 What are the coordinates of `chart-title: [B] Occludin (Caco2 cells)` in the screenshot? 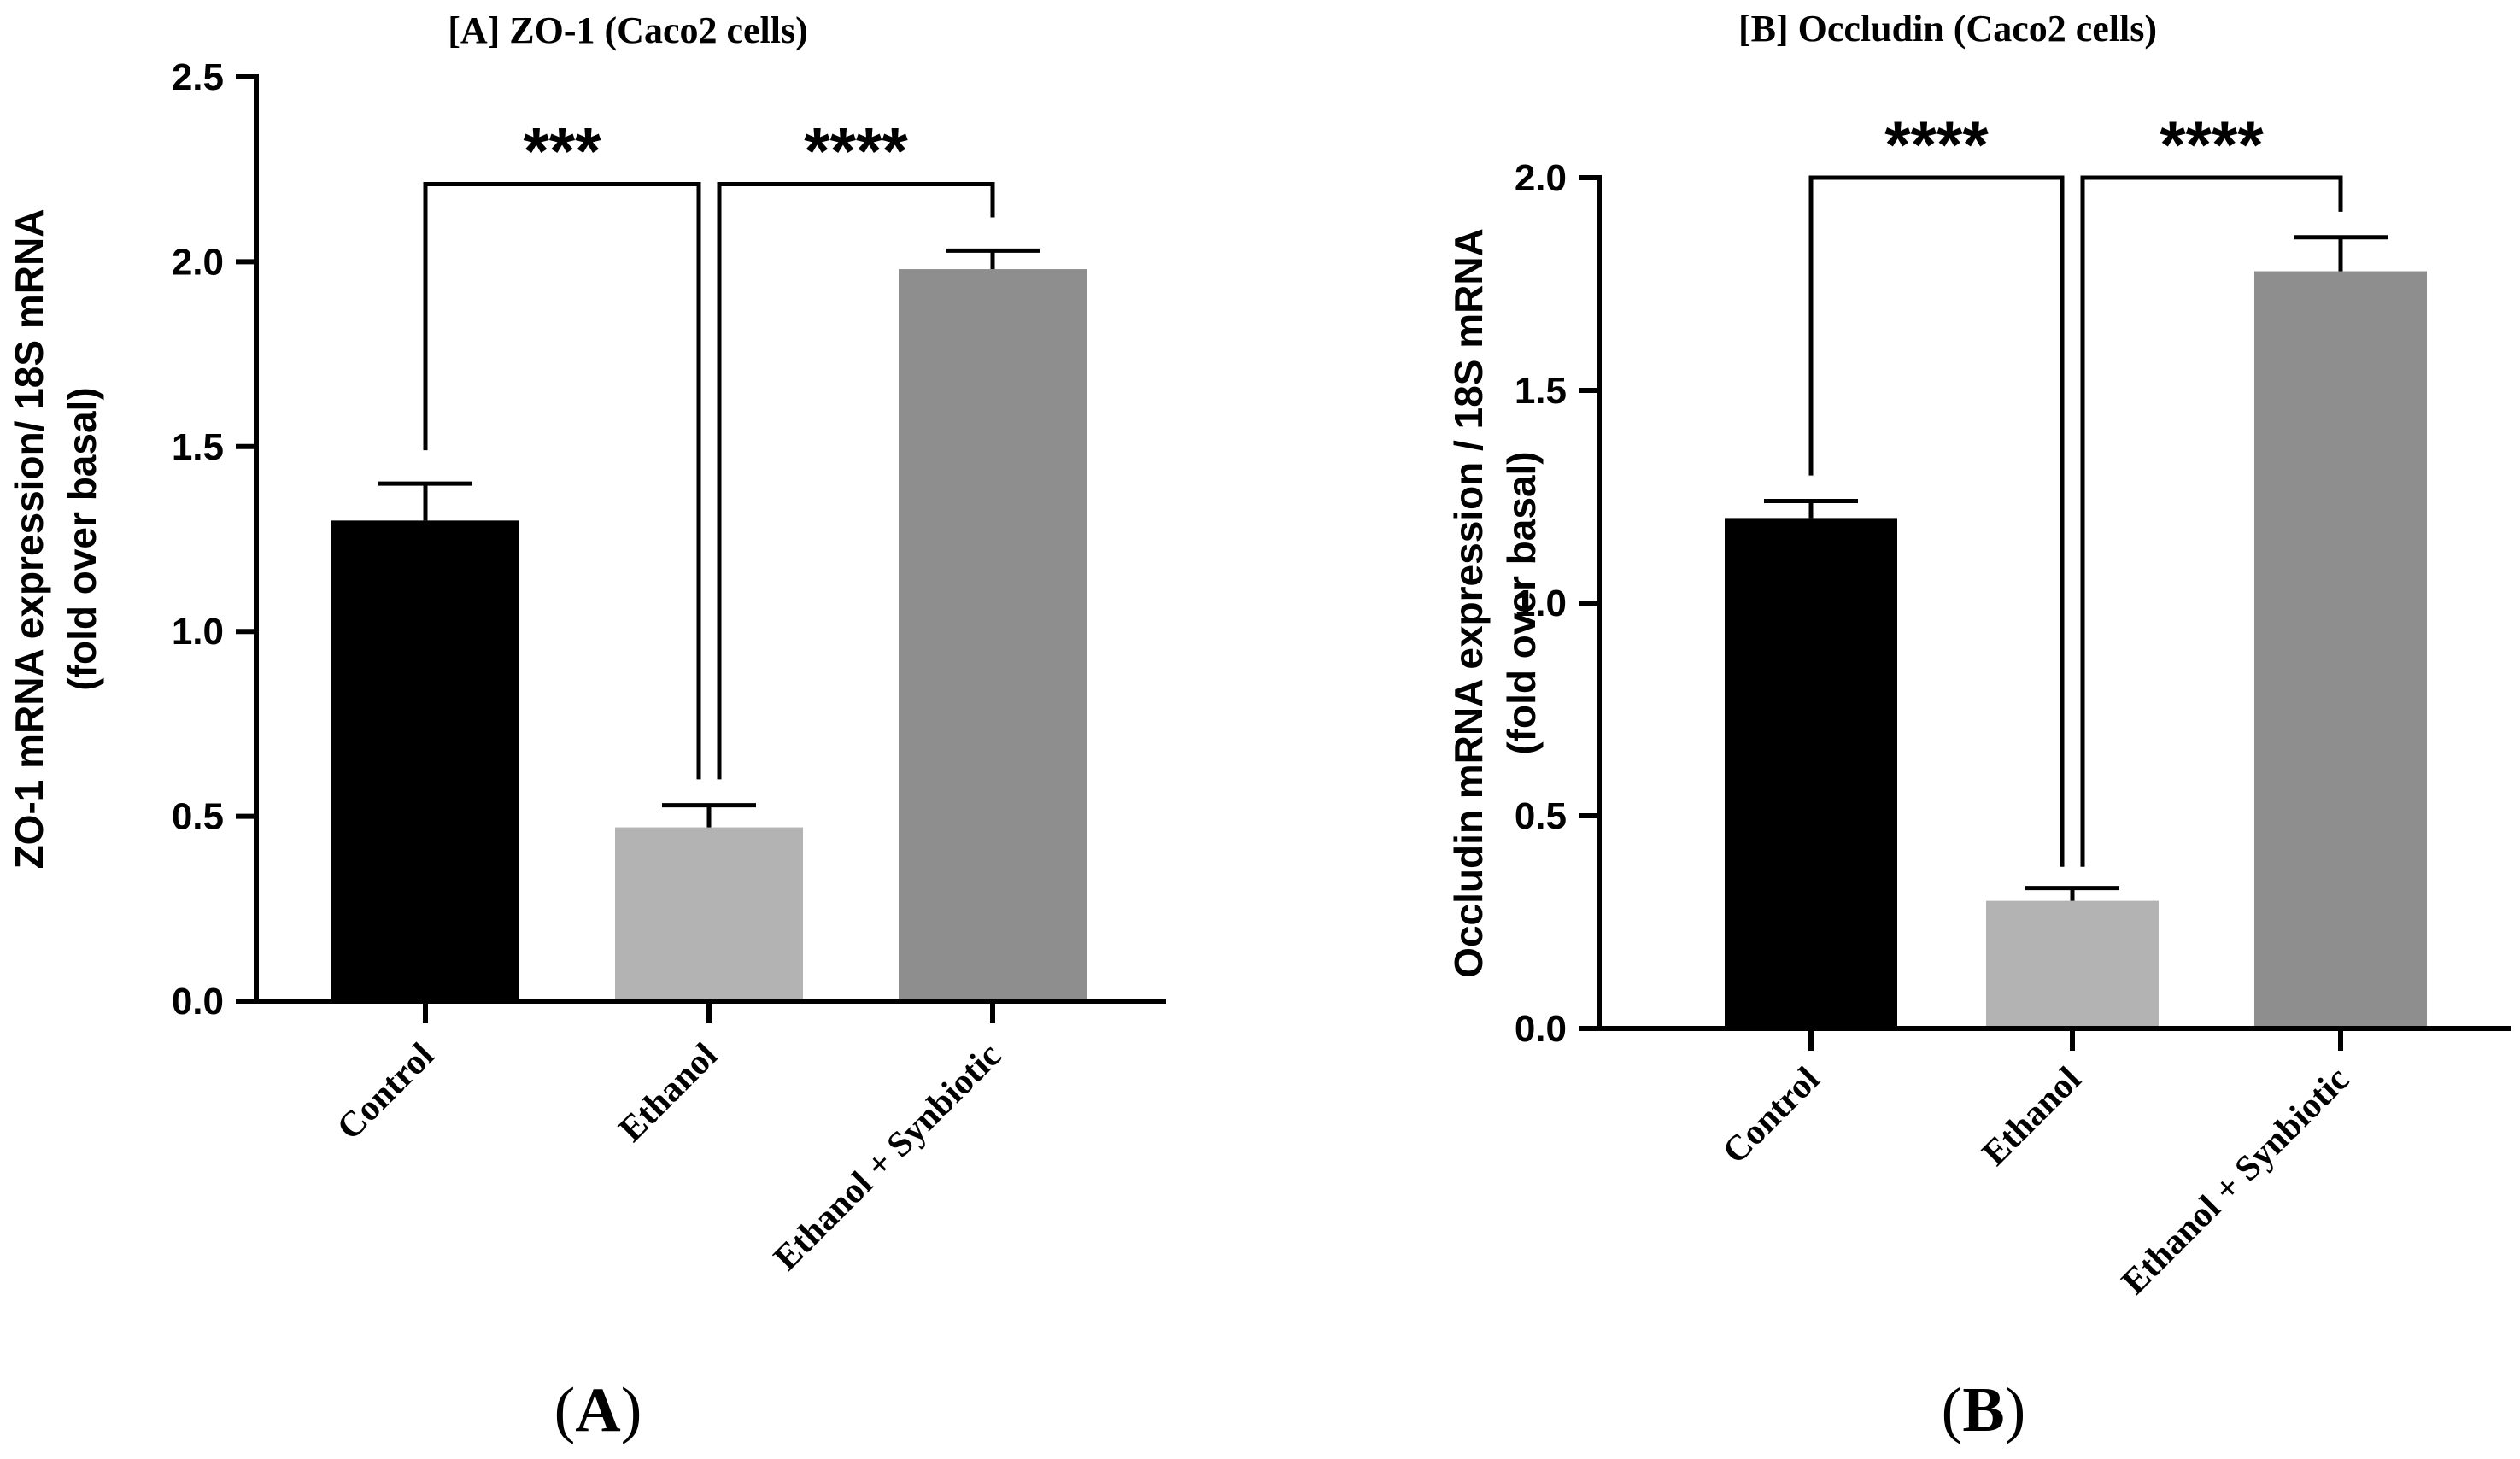 It's located at (1947, 29).